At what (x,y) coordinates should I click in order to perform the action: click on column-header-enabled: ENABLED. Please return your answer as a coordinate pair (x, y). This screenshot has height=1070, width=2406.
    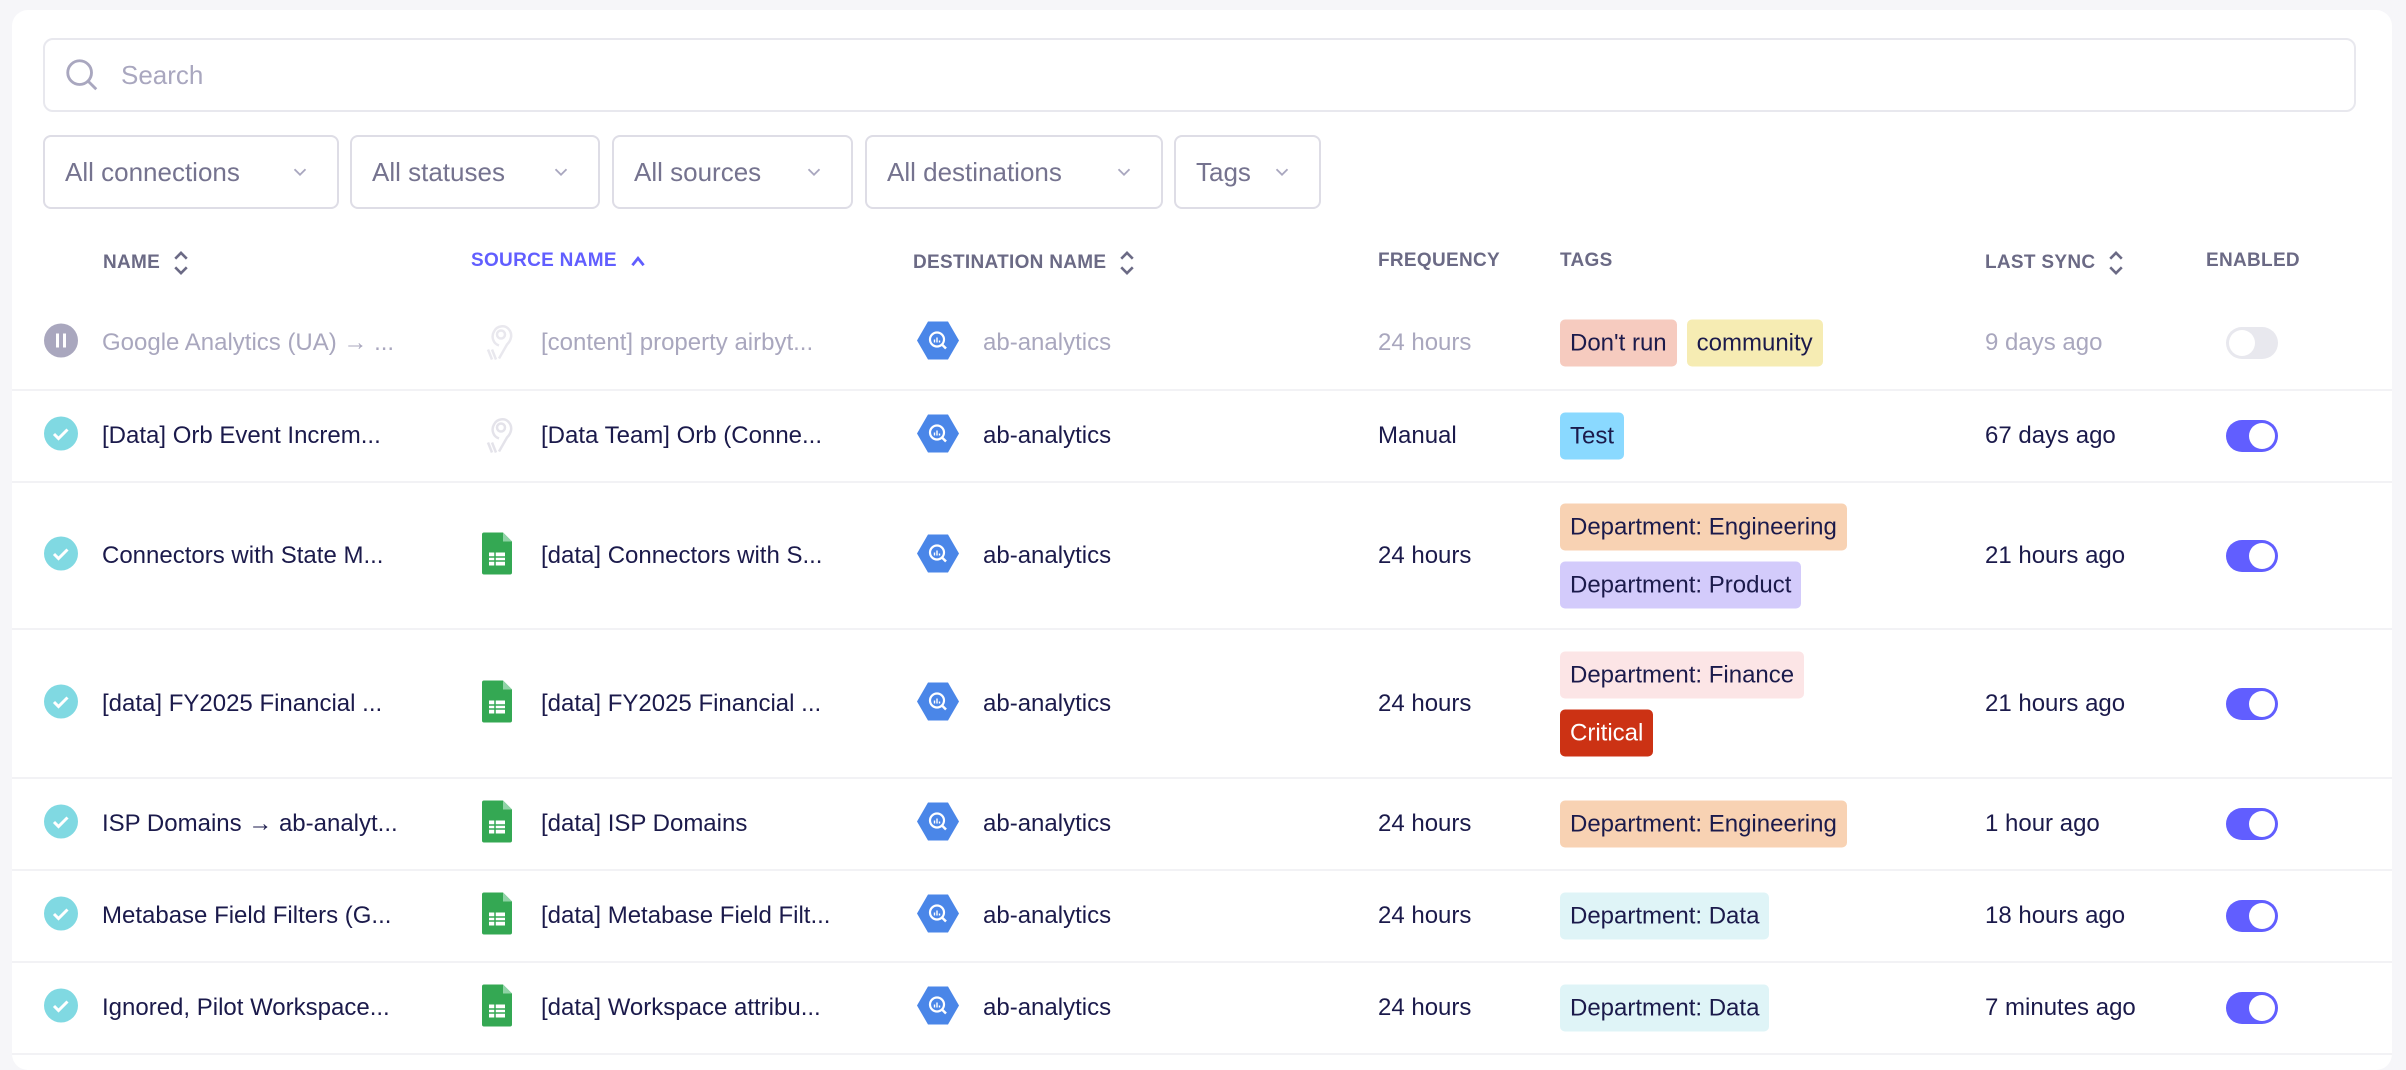
    Looking at the image, I should click on (2253, 260).